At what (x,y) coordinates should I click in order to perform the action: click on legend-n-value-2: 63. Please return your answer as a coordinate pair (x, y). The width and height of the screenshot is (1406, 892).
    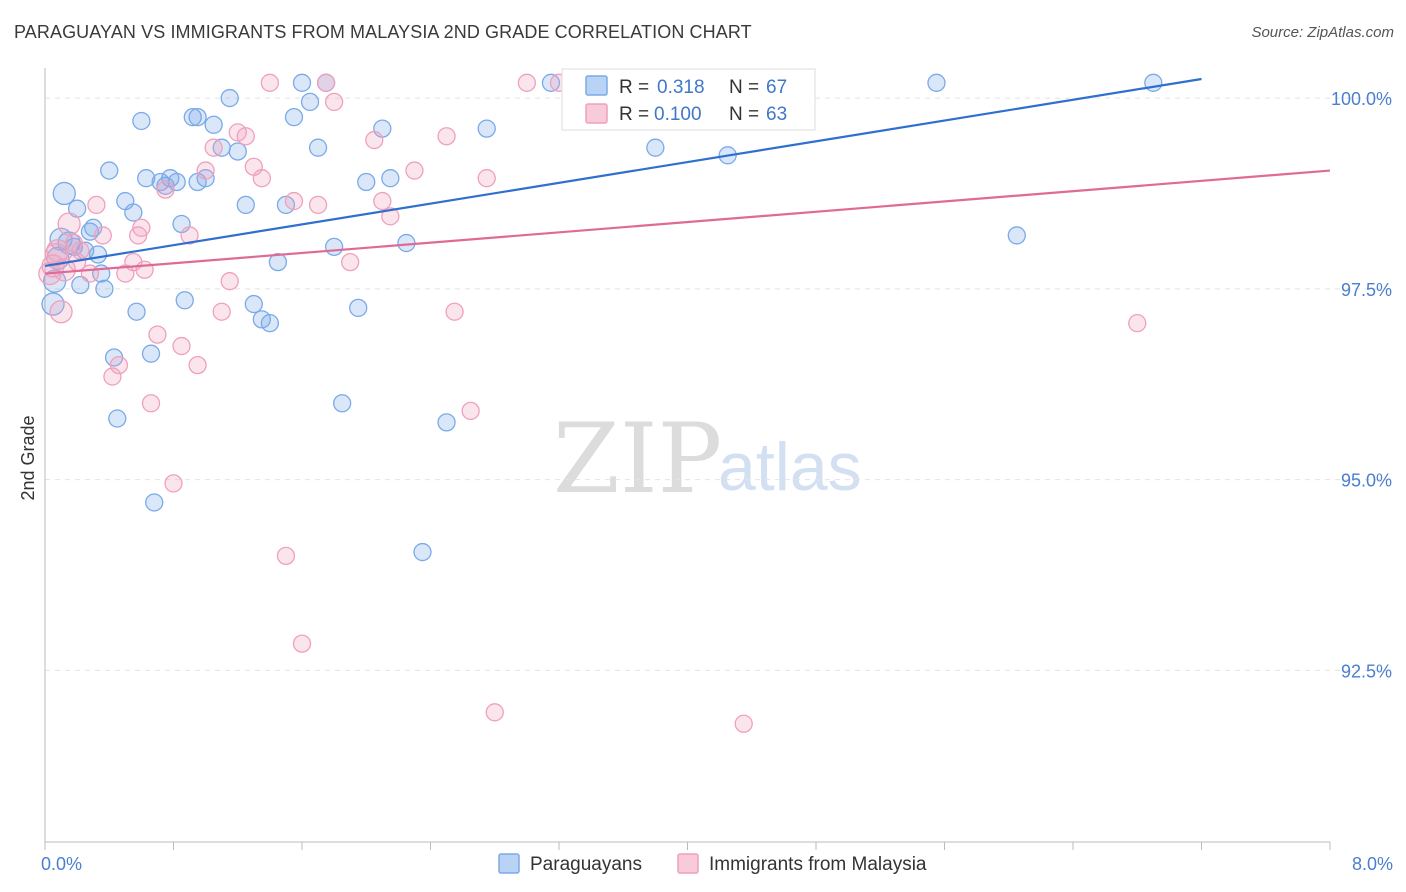
    Looking at the image, I should click on (776, 114).